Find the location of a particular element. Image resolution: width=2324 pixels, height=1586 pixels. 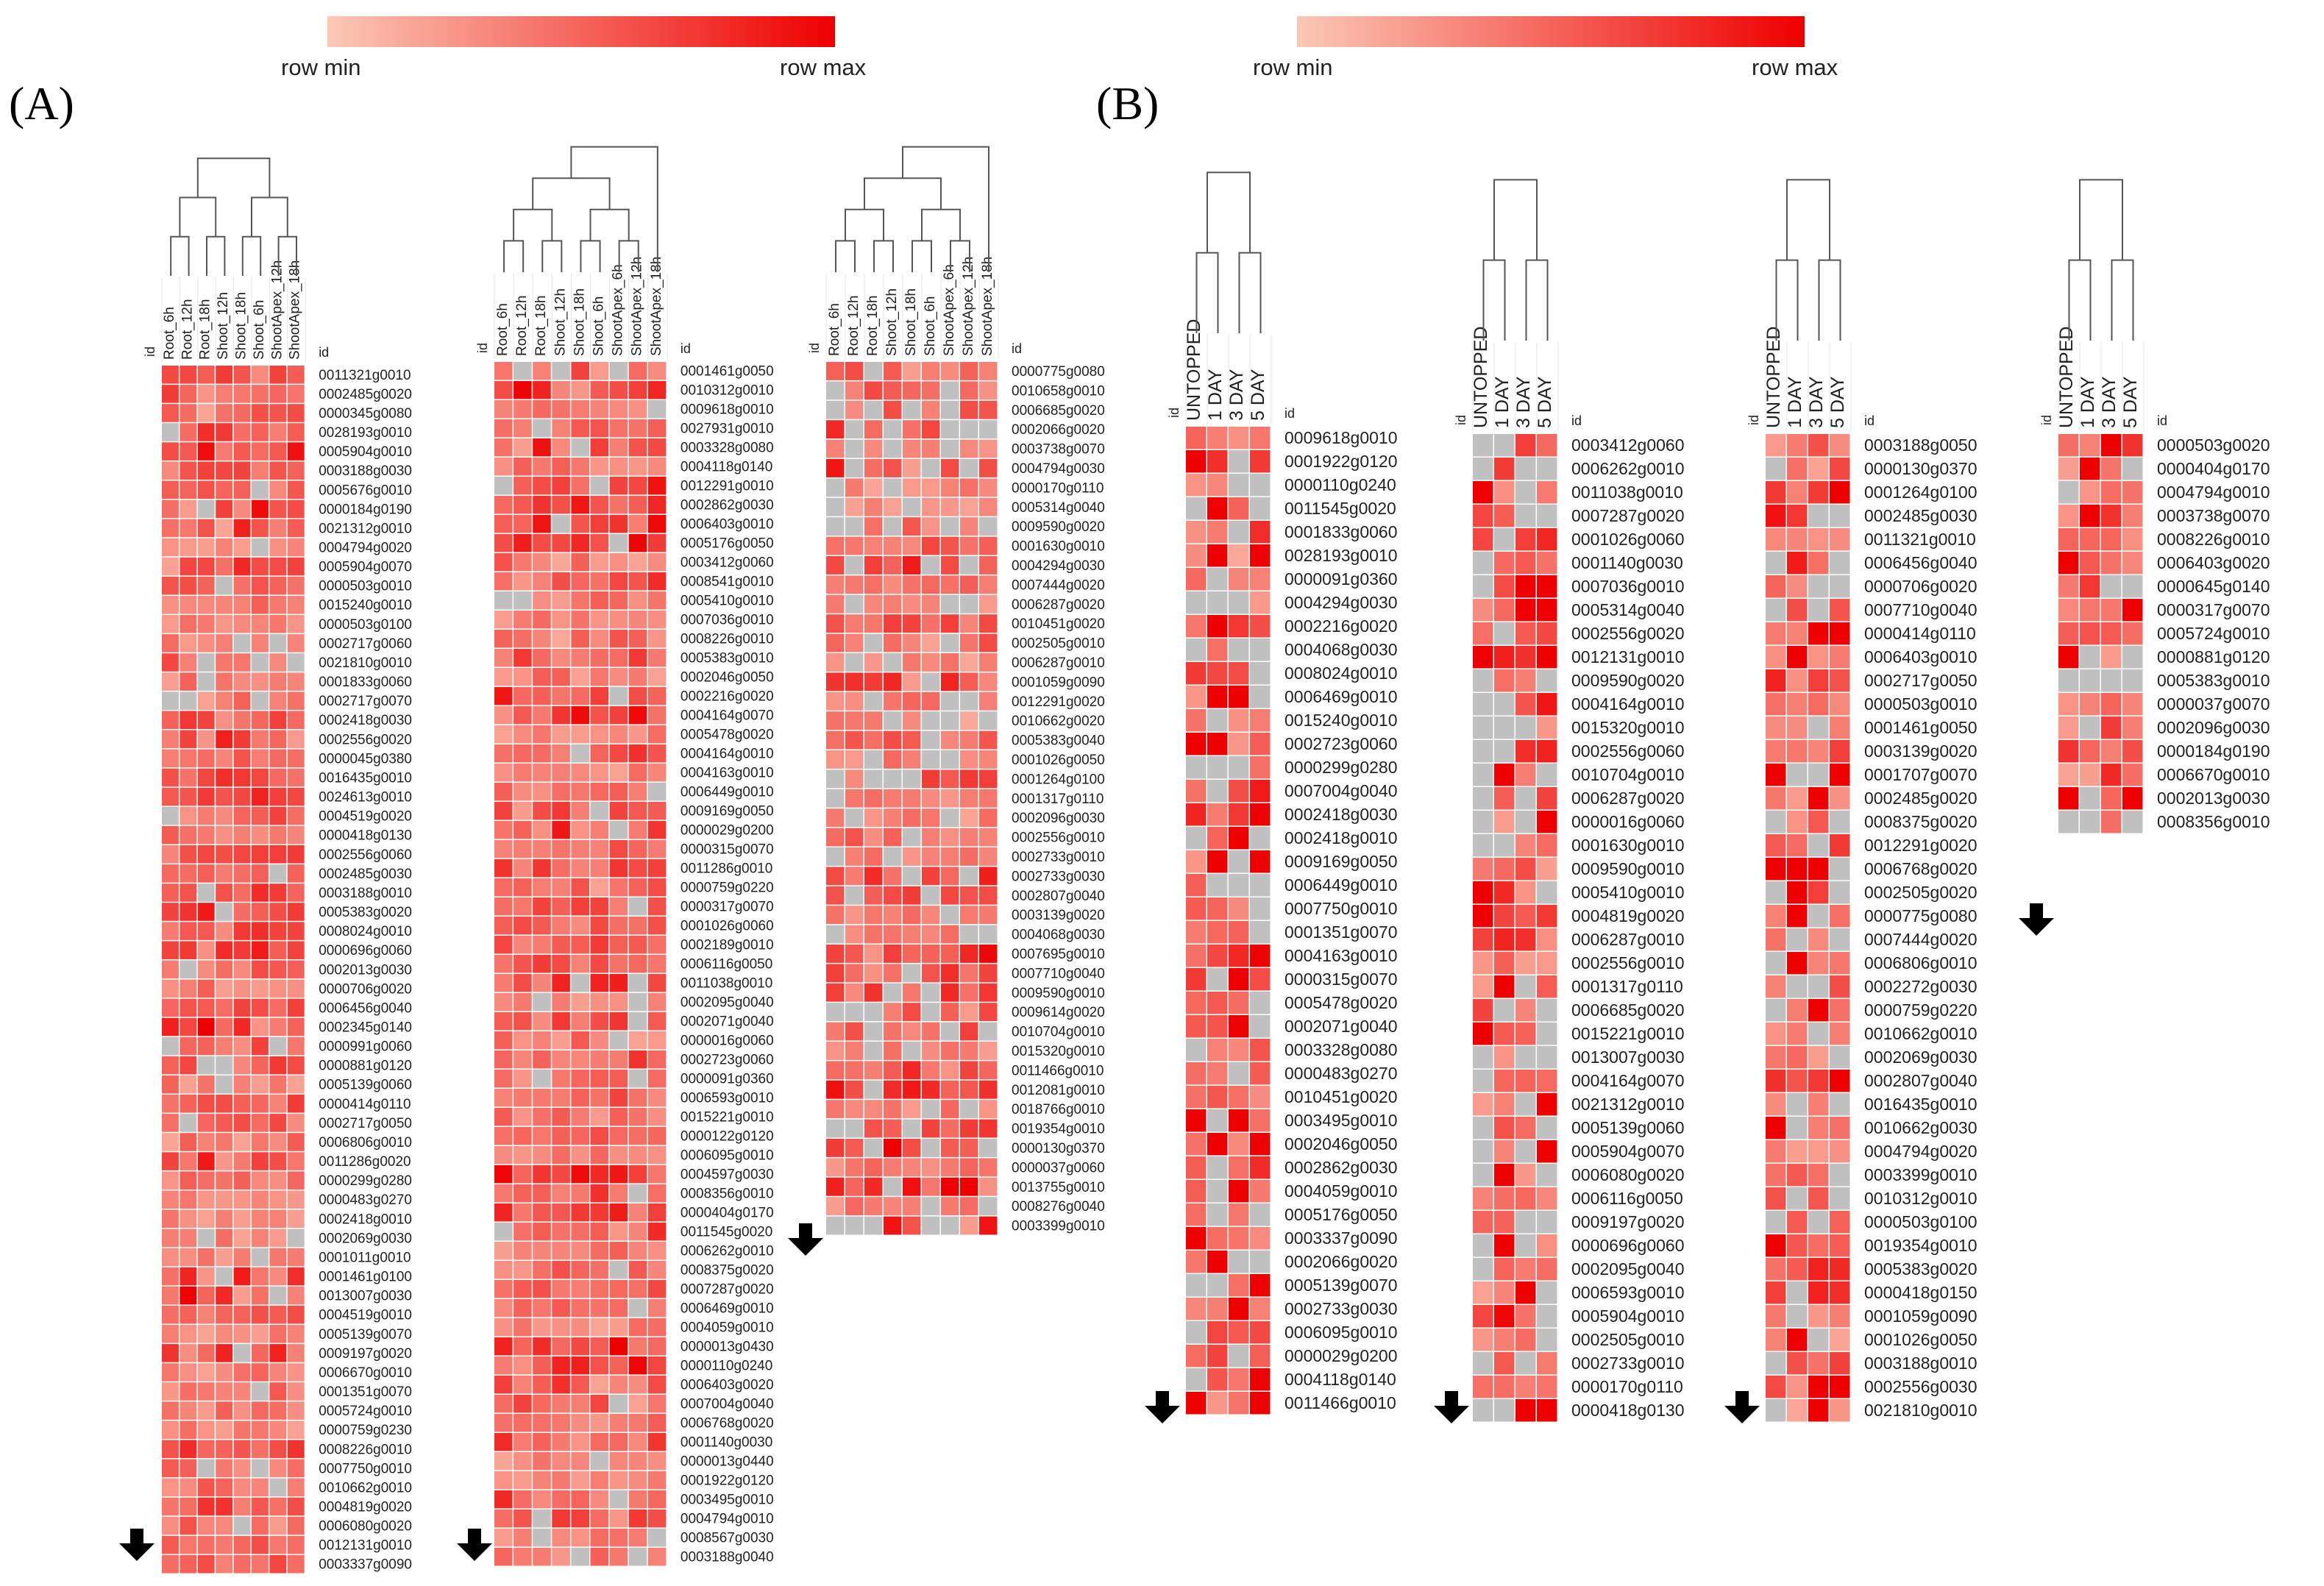

row-label: 0005478g0020 is located at coordinates (727, 735).